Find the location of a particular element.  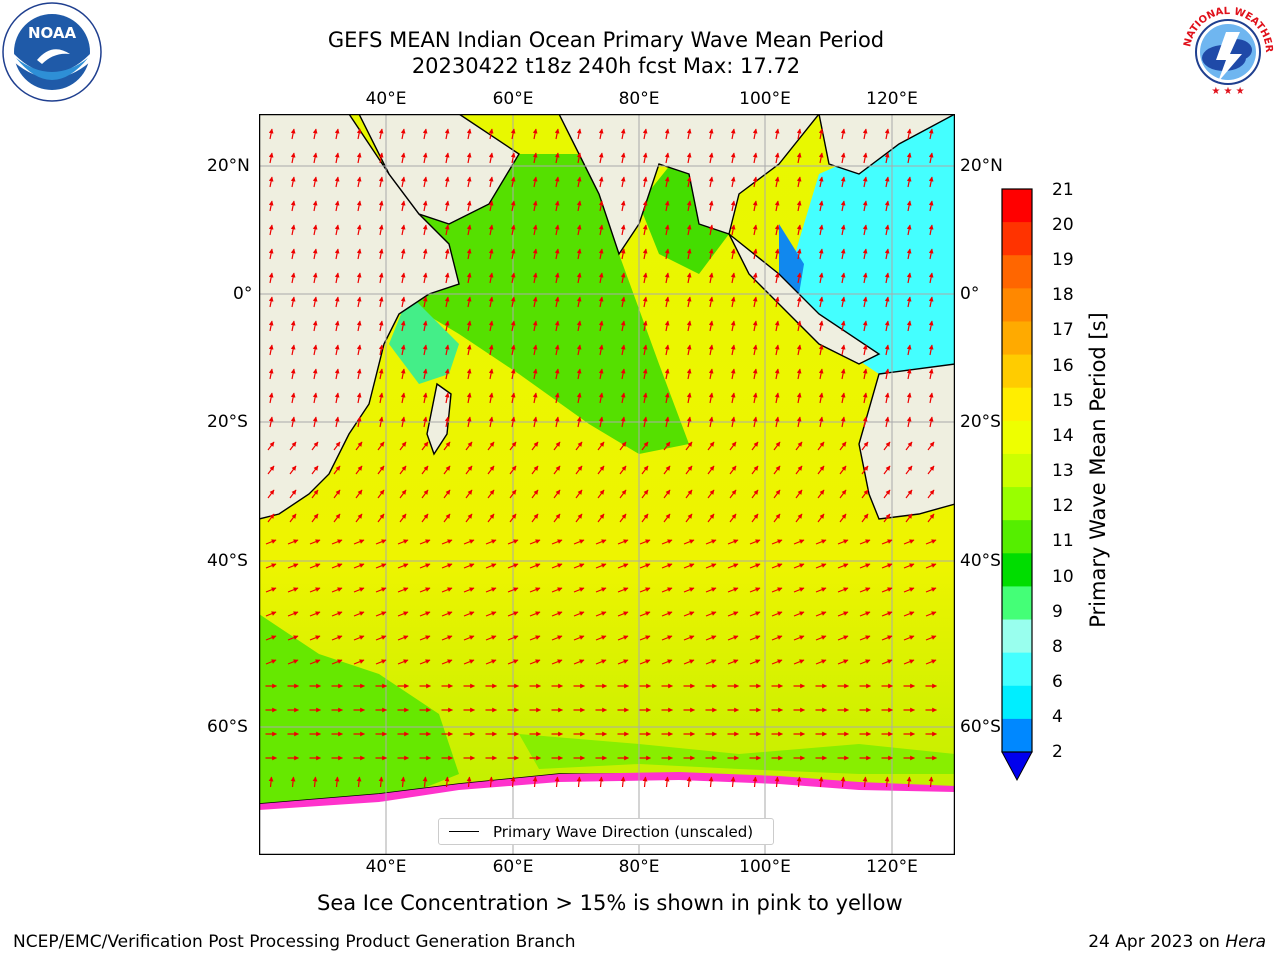

colorbar-segment is located at coordinates (1017, 371).